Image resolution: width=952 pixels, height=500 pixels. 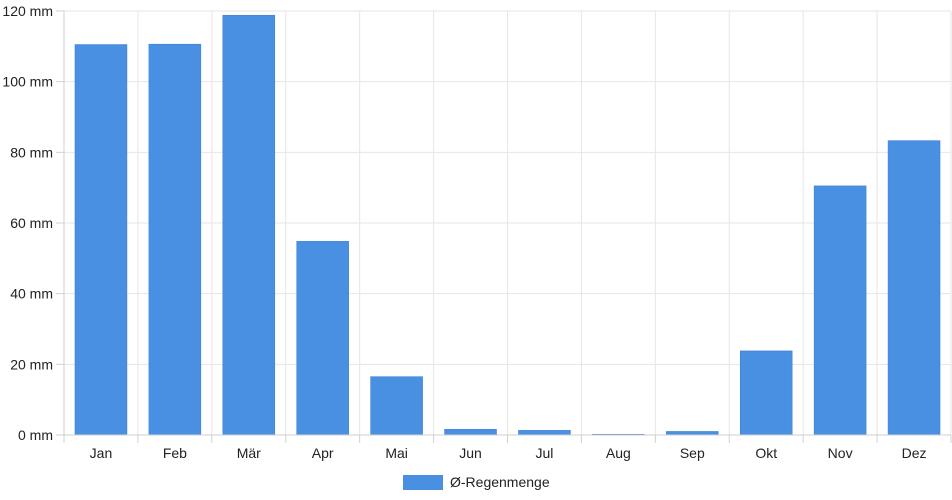 I want to click on y-tick-label: 0 mm, so click(x=35, y=435).